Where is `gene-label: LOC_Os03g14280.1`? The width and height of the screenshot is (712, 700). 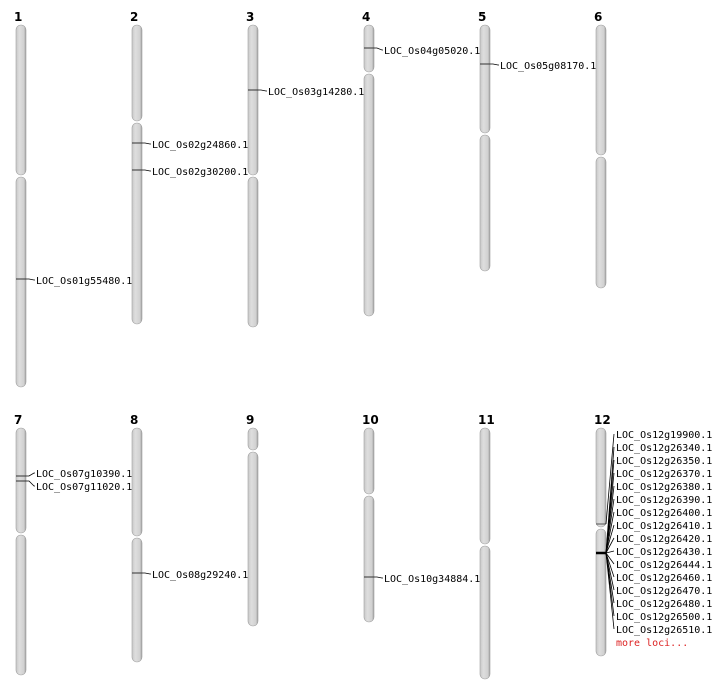 gene-label: LOC_Os03g14280.1 is located at coordinates (316, 92).